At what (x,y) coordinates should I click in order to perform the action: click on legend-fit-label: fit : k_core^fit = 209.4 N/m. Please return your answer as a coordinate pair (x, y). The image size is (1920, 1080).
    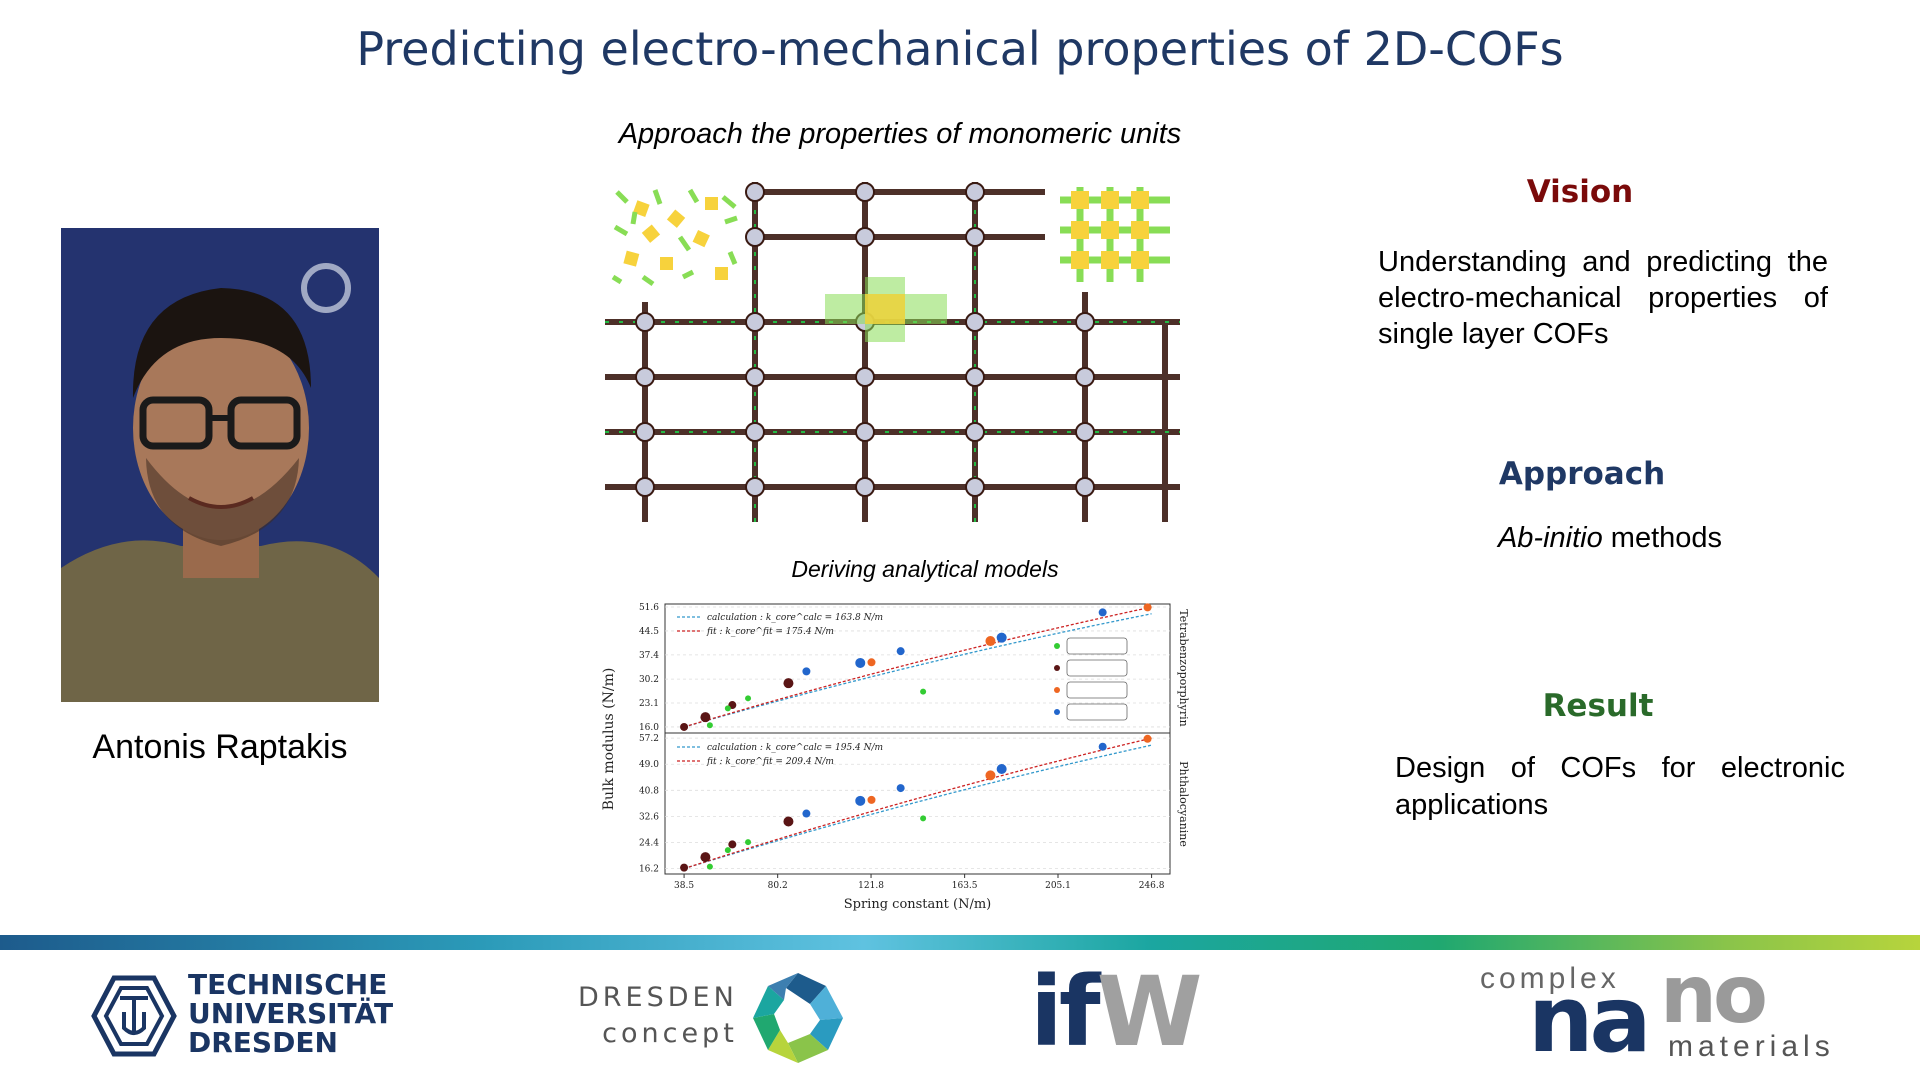
    Looking at the image, I should click on (770, 762).